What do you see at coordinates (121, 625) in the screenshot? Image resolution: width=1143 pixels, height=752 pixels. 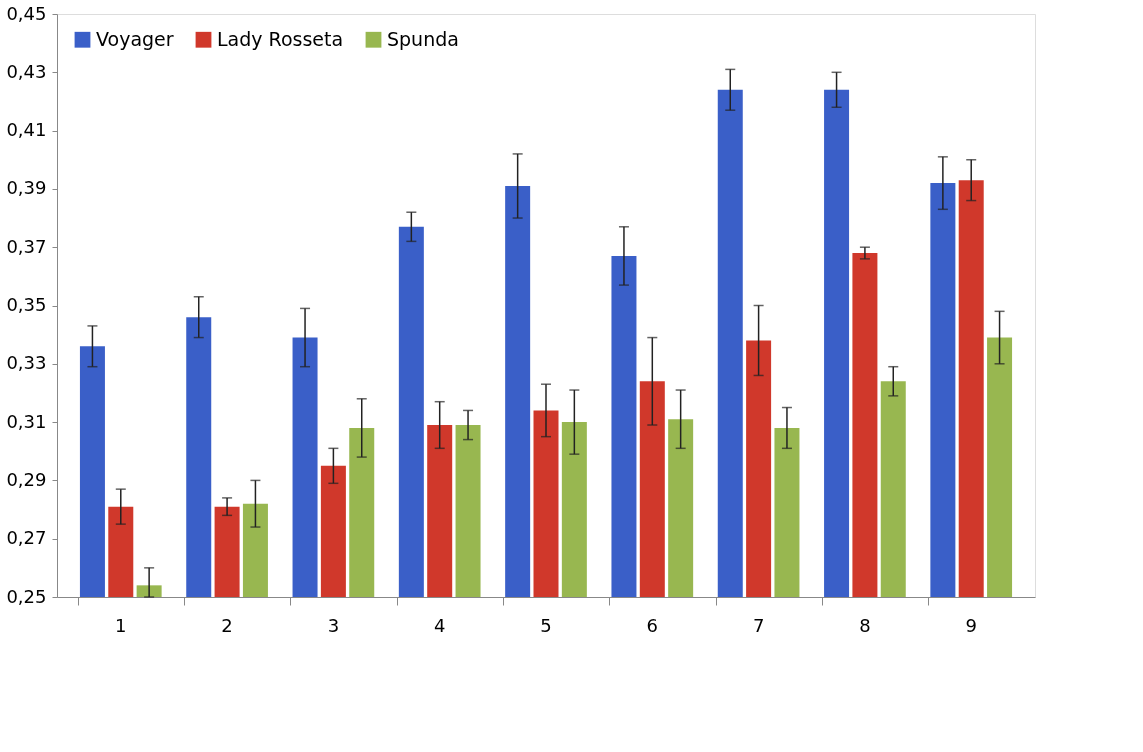 I see `x-tick-label: 1` at bounding box center [121, 625].